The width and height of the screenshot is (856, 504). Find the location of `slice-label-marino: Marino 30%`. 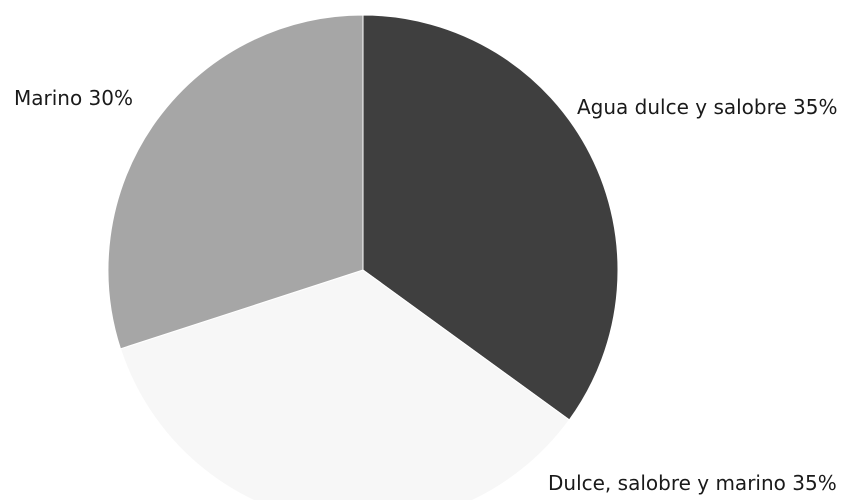

slice-label-marino: Marino 30% is located at coordinates (73, 98).